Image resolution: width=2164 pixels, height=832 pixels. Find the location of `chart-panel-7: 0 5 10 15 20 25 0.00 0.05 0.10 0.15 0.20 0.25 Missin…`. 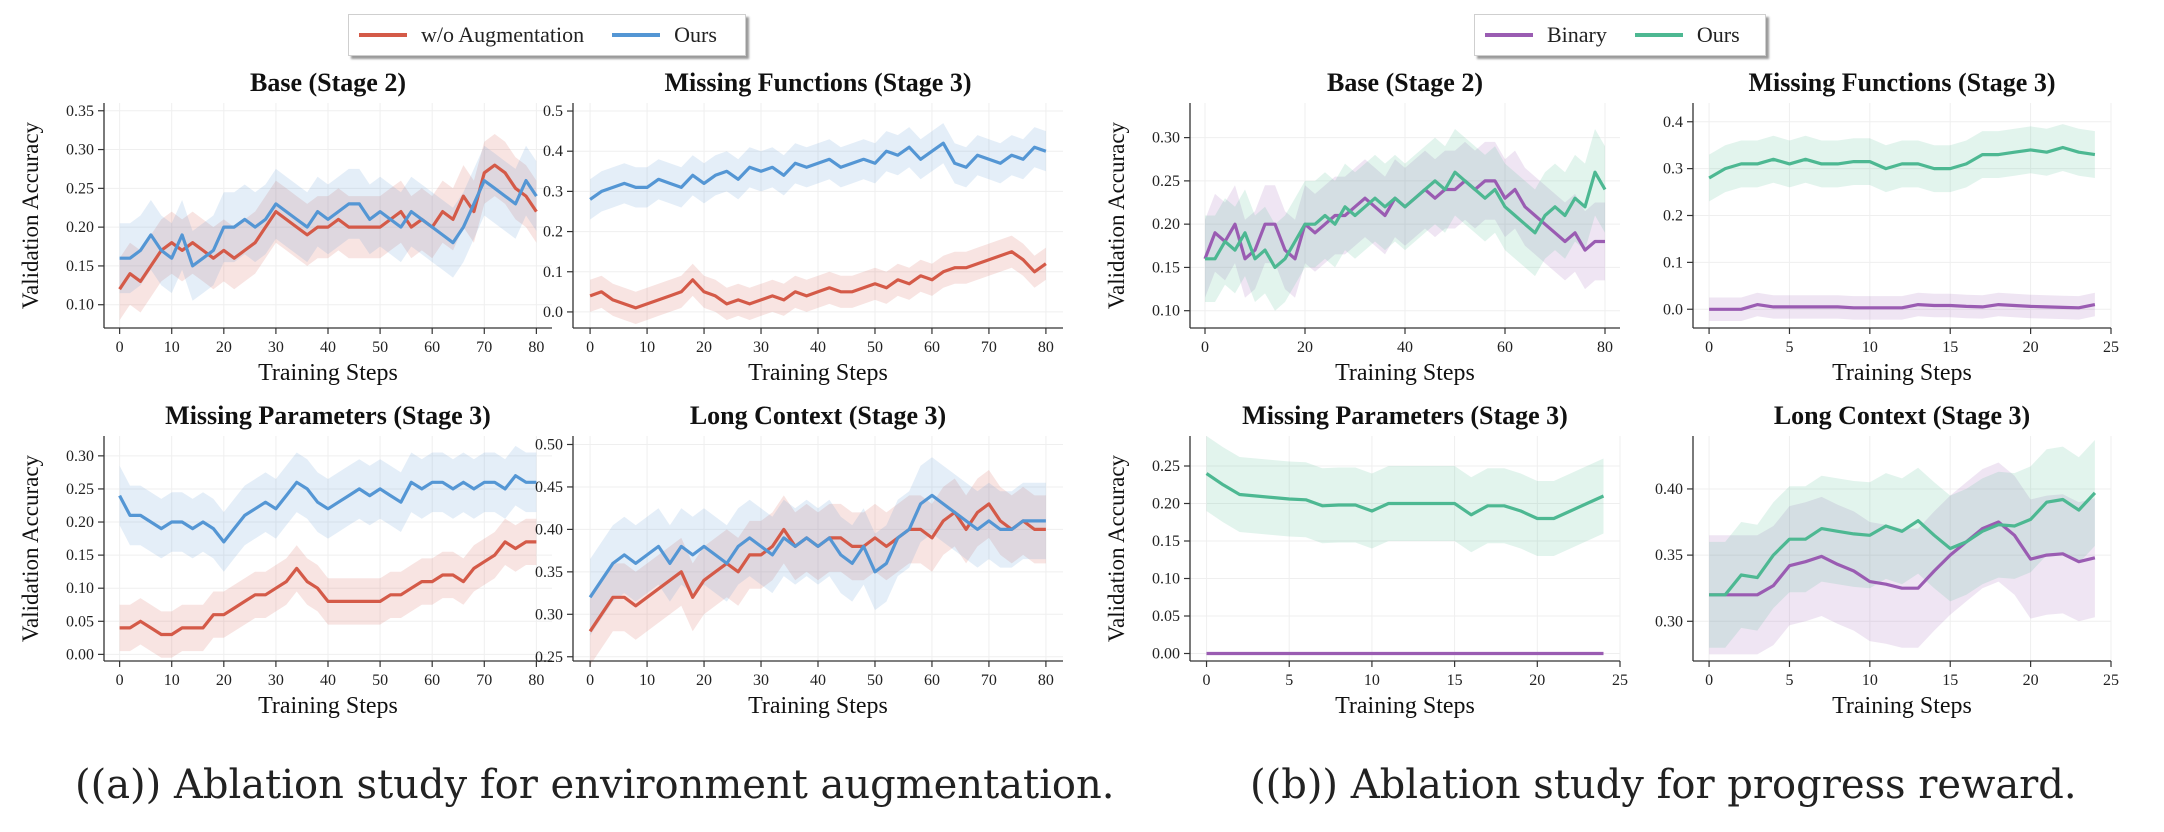

chart-panel-7: 0 5 10 15 20 25 0.00 0.05 0.10 0.15 0.20 0.25 Missin… is located at coordinates (1366, 560).